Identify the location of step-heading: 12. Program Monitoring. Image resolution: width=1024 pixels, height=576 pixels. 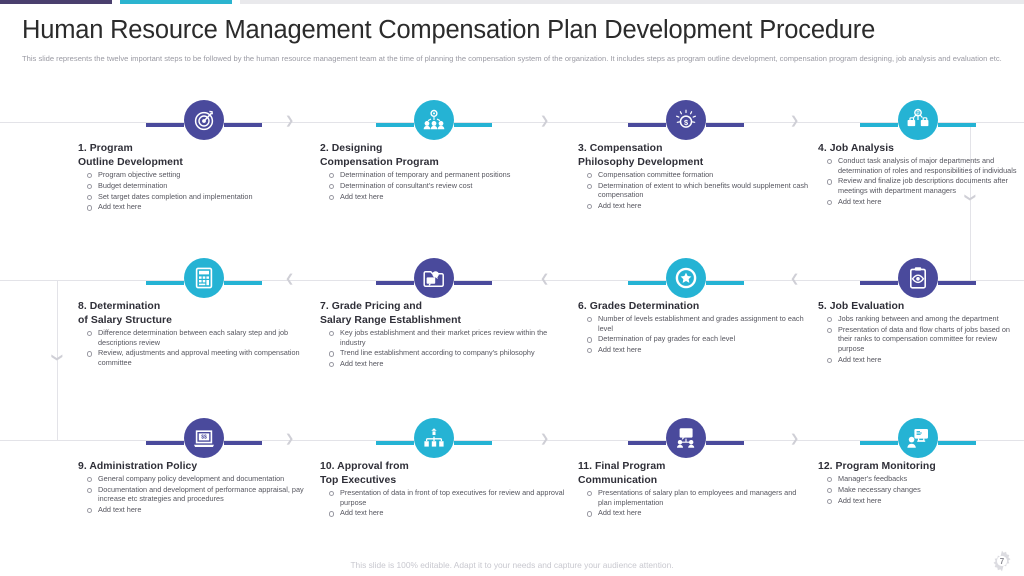
(918, 467).